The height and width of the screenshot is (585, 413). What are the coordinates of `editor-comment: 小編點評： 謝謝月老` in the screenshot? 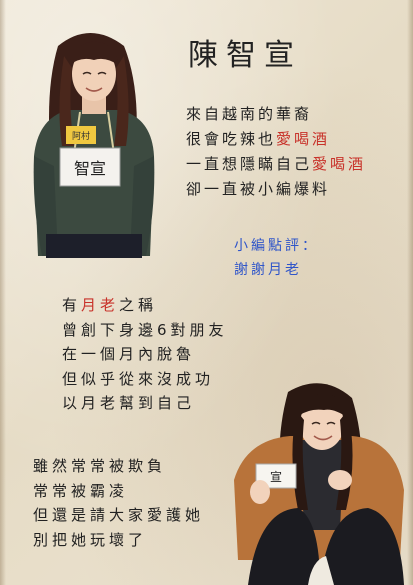 It's located at (276, 258).